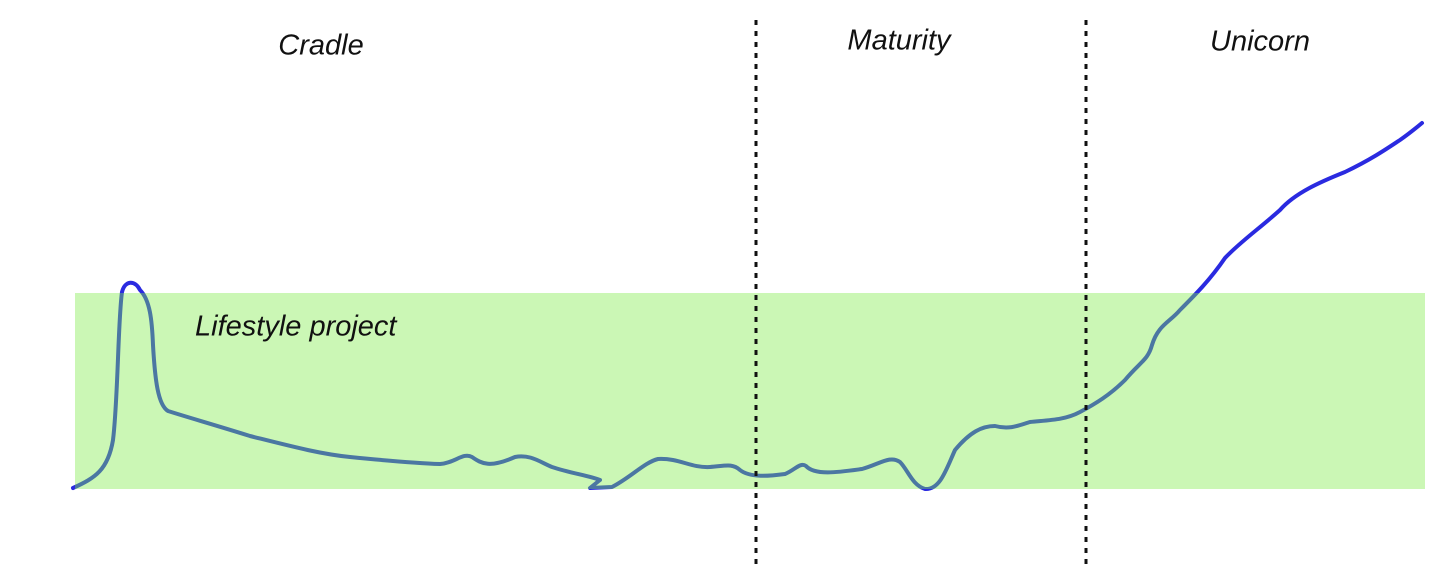 Image resolution: width=1456 pixels, height=581 pixels. What do you see at coordinates (899, 41) in the screenshot?
I see `section-label: Maturity` at bounding box center [899, 41].